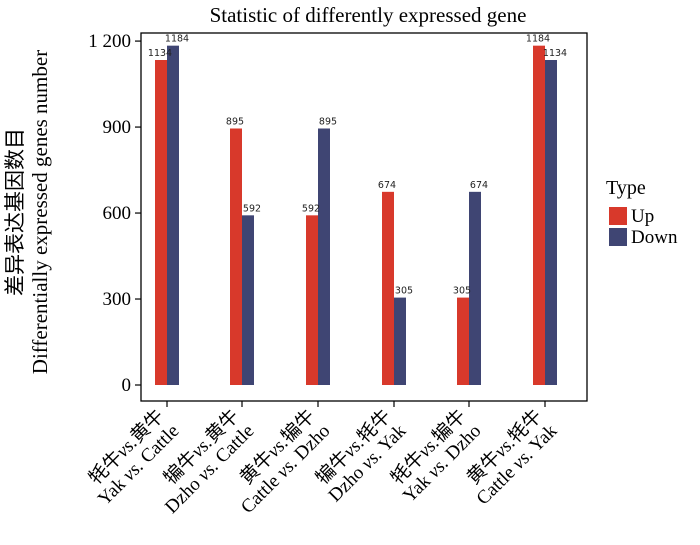 The width and height of the screenshot is (700, 545). What do you see at coordinates (127, 385) in the screenshot?
I see `y-tick-label: 0` at bounding box center [127, 385].